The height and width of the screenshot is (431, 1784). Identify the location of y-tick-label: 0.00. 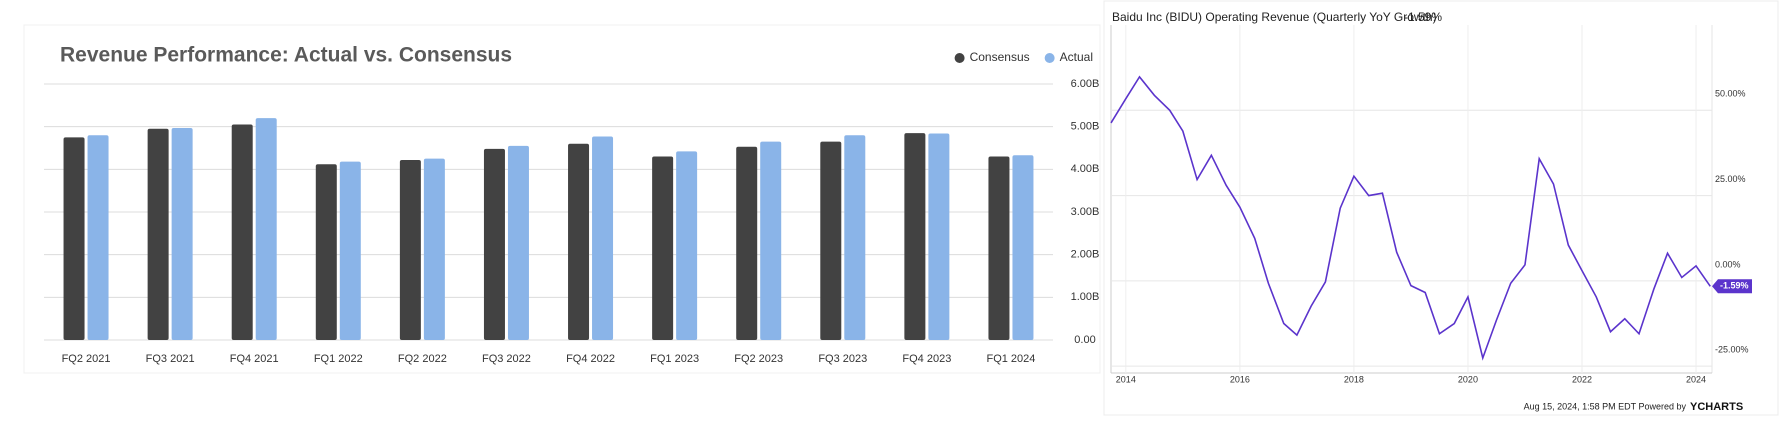
(1084, 340).